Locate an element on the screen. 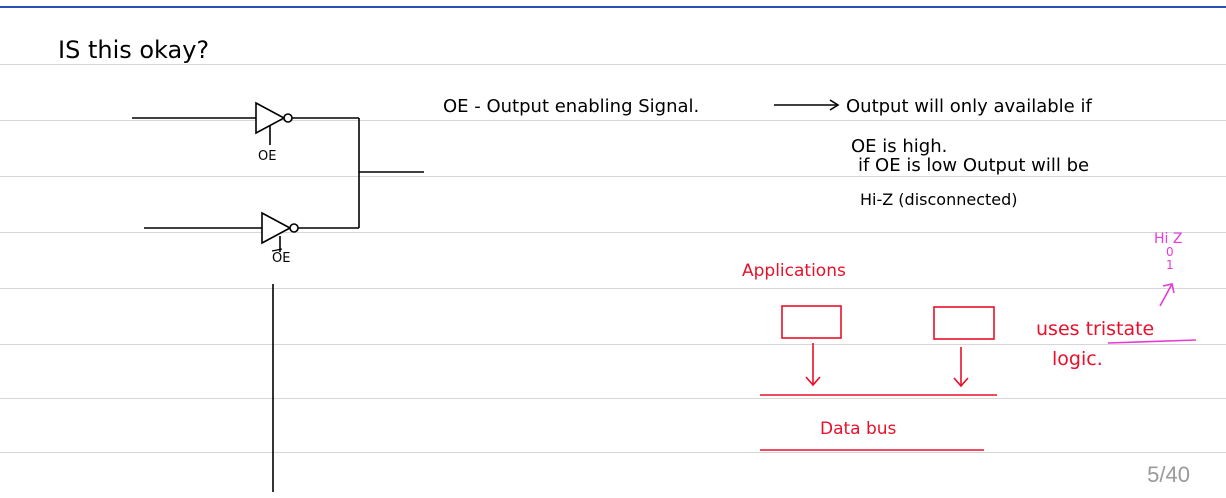  note-oe-high: OE is high. is located at coordinates (899, 146).